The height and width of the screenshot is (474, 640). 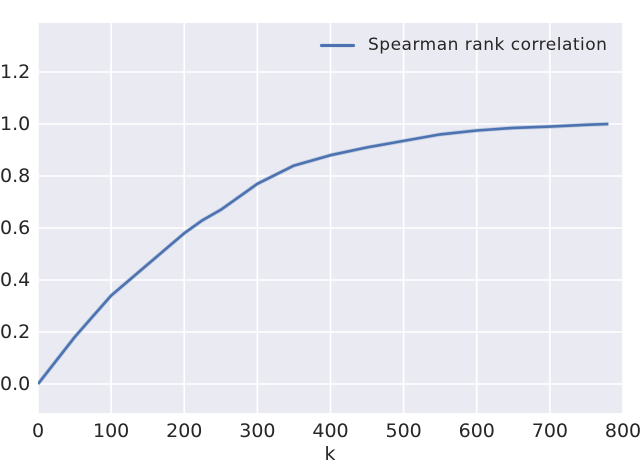 I want to click on legend: Spearman rank correlation, so click(x=463, y=45).